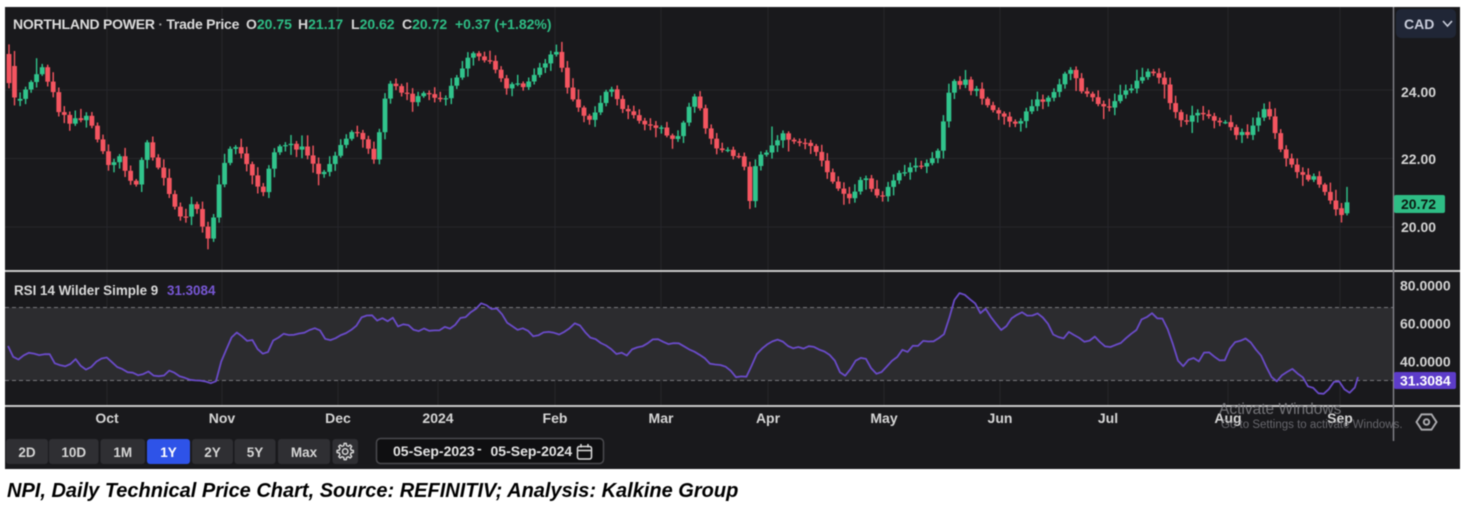 The height and width of the screenshot is (505, 1464). Describe the element at coordinates (424, 24) in the screenshot. I see `svg-text: C20.72` at that location.